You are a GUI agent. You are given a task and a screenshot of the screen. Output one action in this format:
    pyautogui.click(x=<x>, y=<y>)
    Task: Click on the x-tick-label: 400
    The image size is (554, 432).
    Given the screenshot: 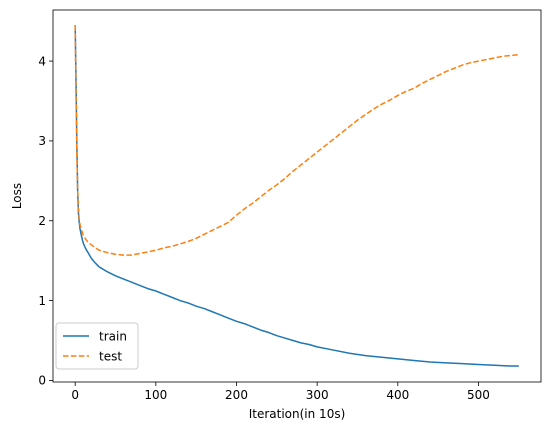 What is the action you would take?
    pyautogui.click(x=397, y=395)
    